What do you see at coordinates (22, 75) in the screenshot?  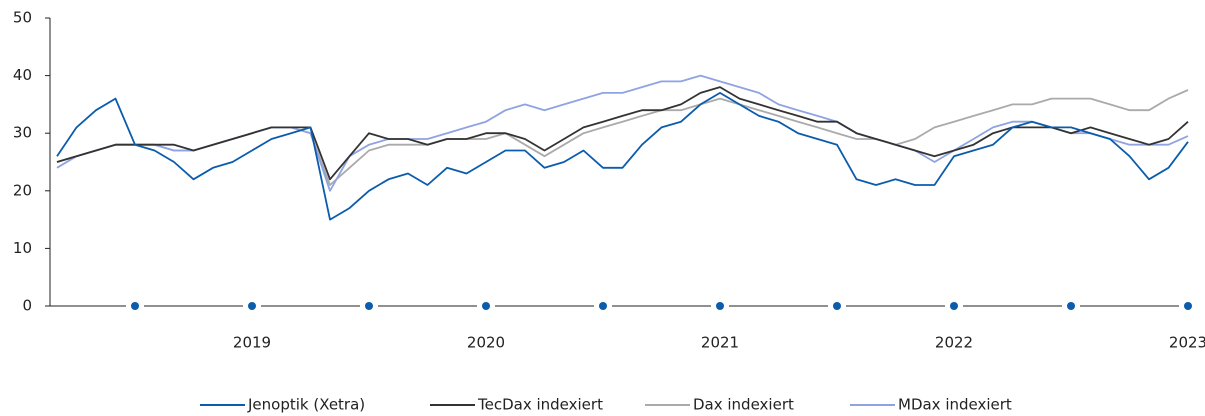 I see `y-tick-label: 40` at bounding box center [22, 75].